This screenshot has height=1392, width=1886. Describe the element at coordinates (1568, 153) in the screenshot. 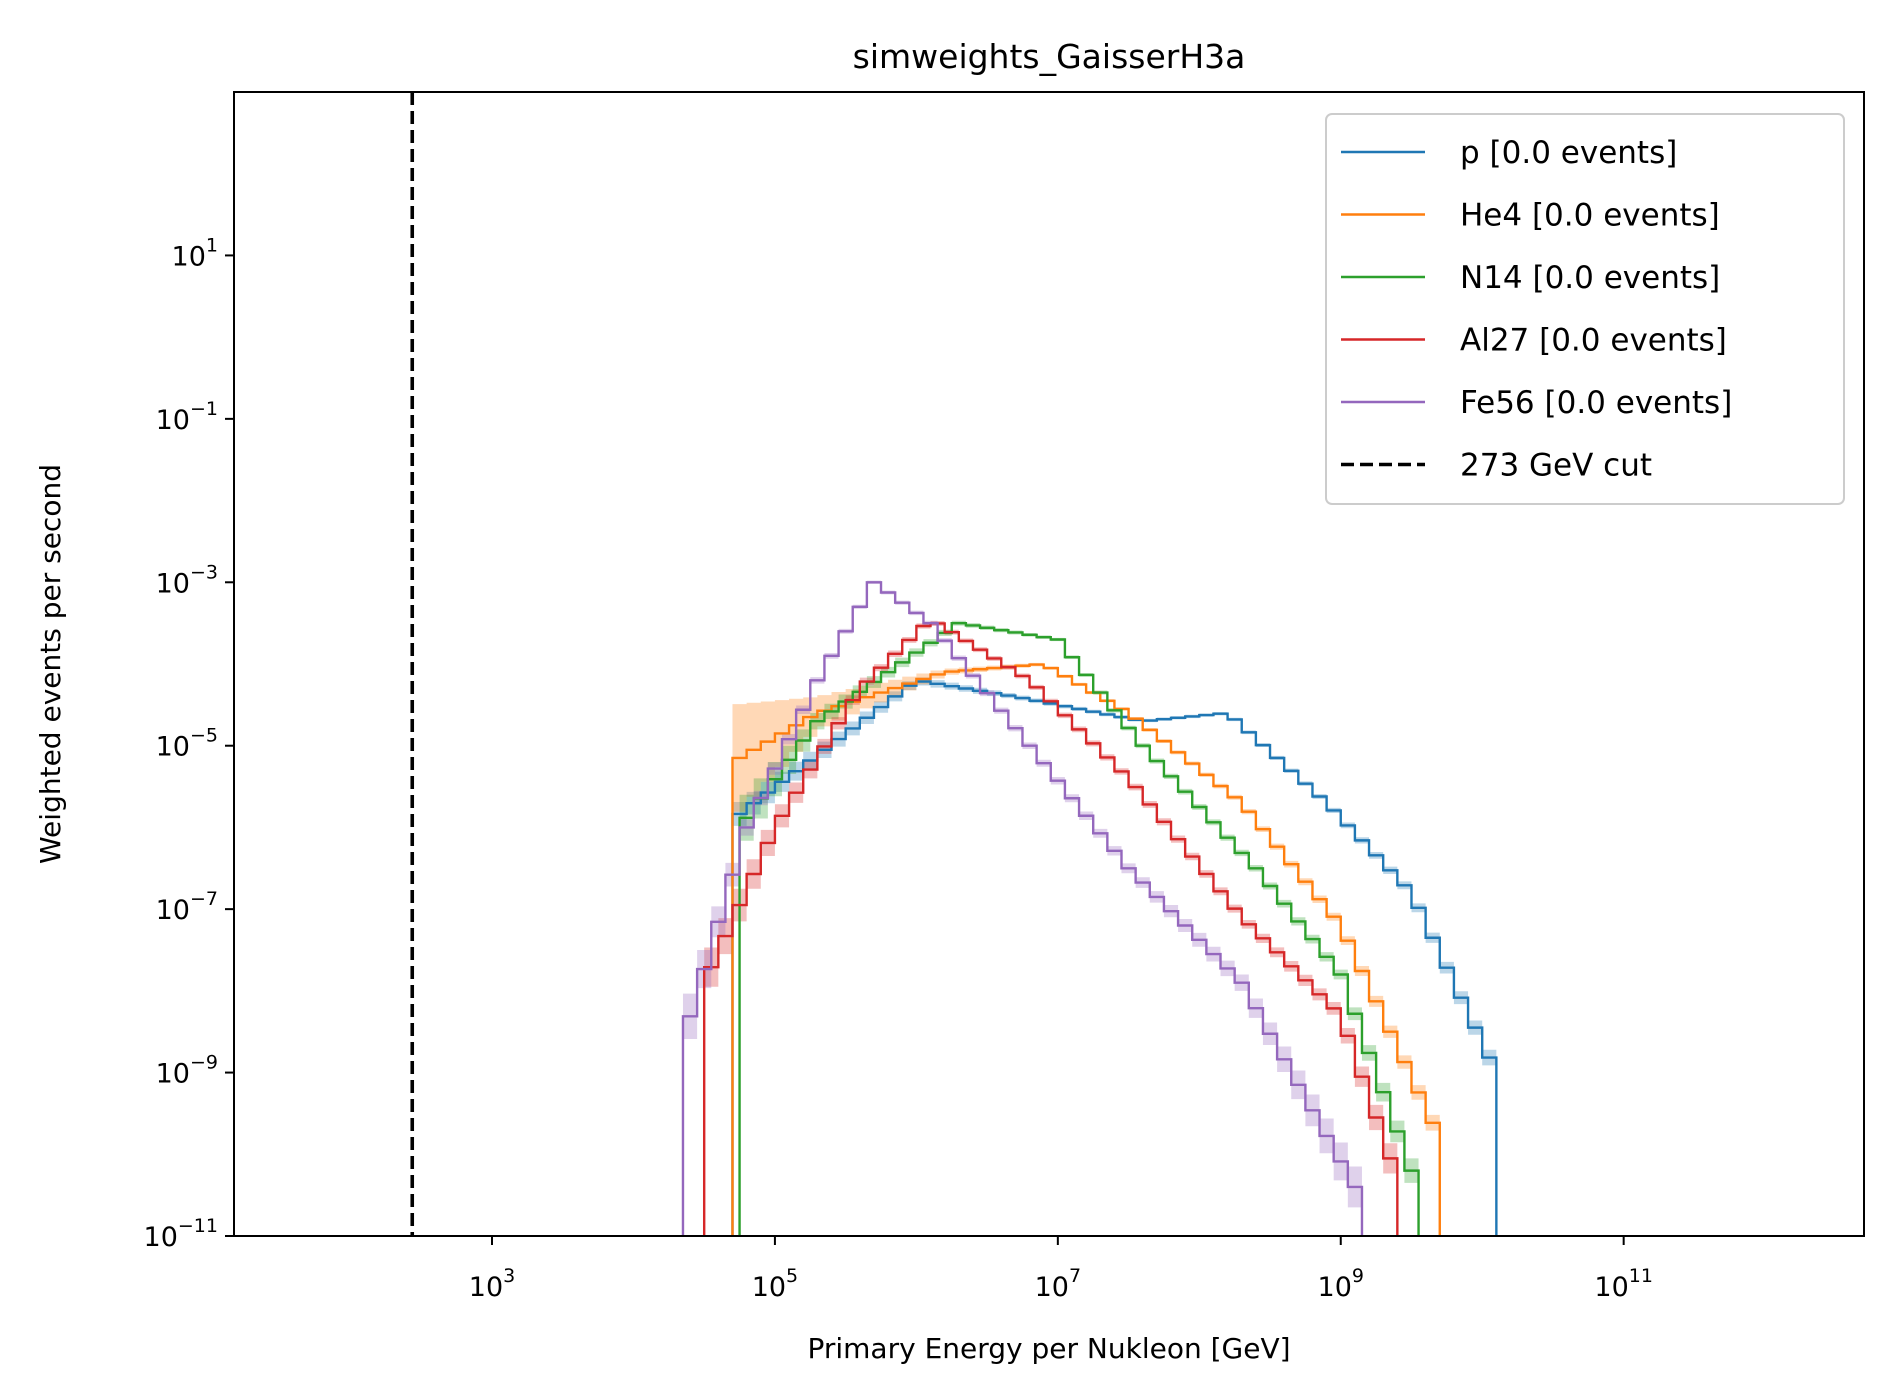

I see `legend-label-p: p [0.0 events]` at that location.